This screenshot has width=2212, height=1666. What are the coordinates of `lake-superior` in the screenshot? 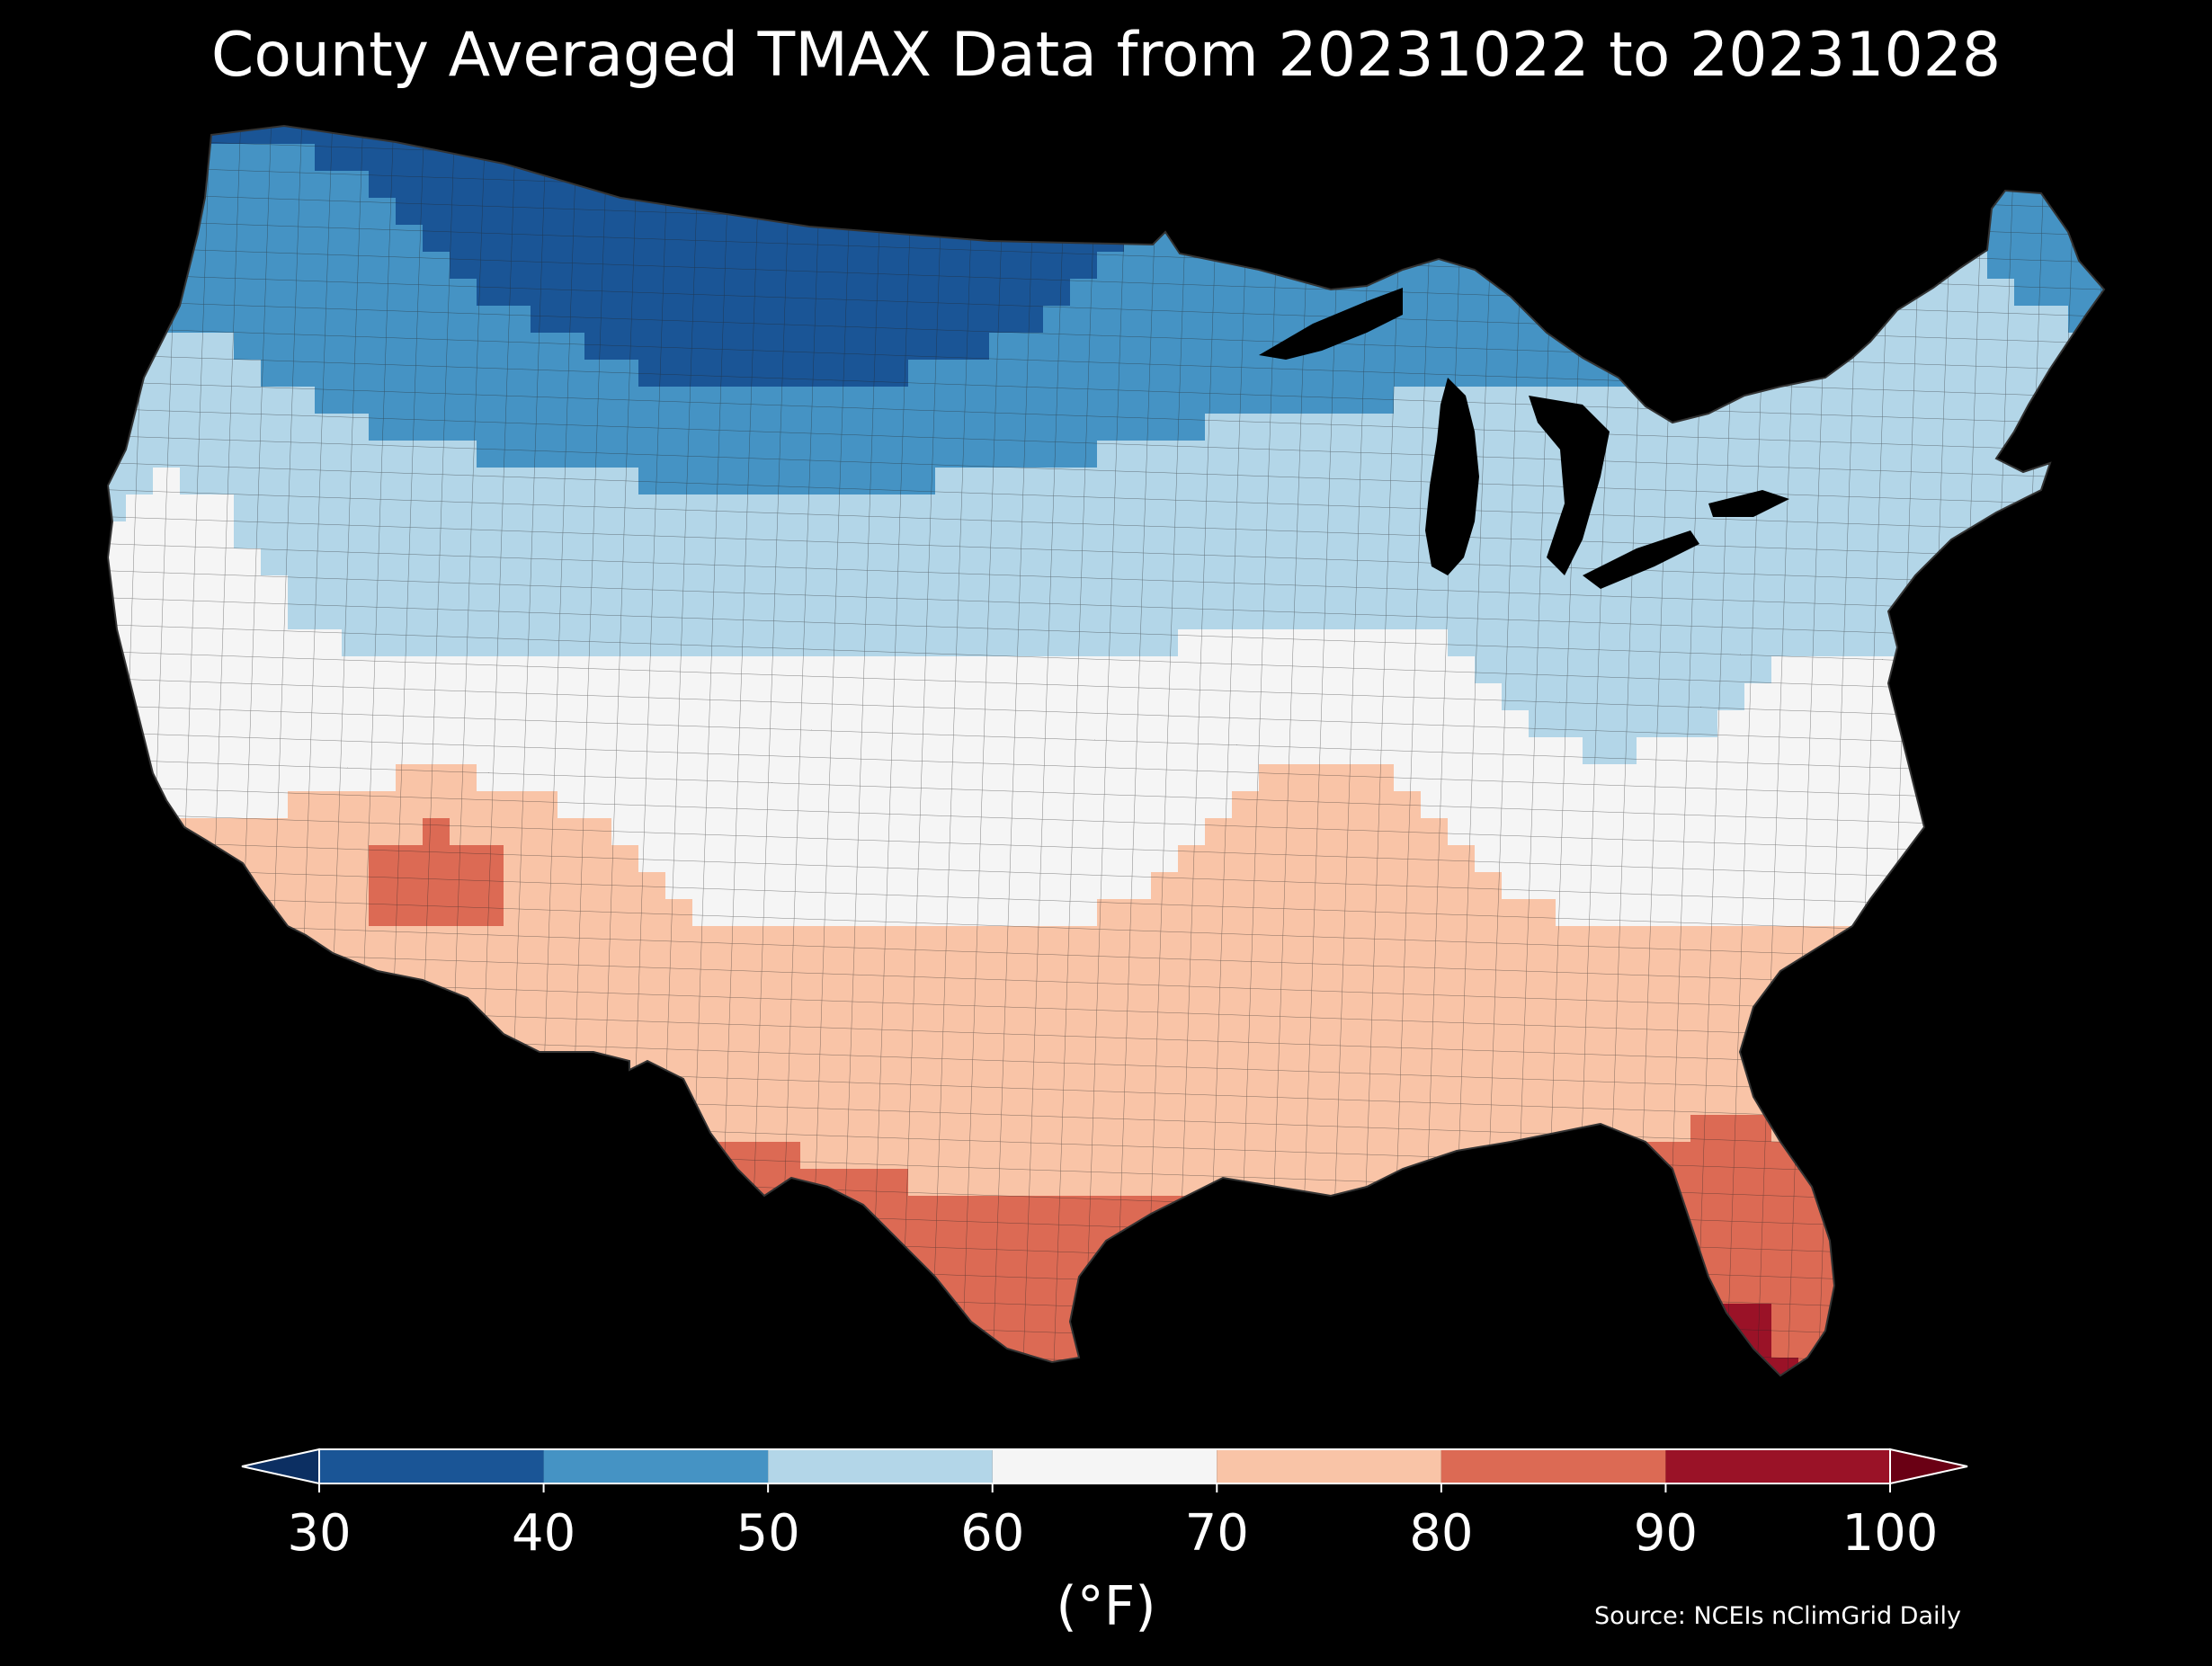 It's located at (1331, 324).